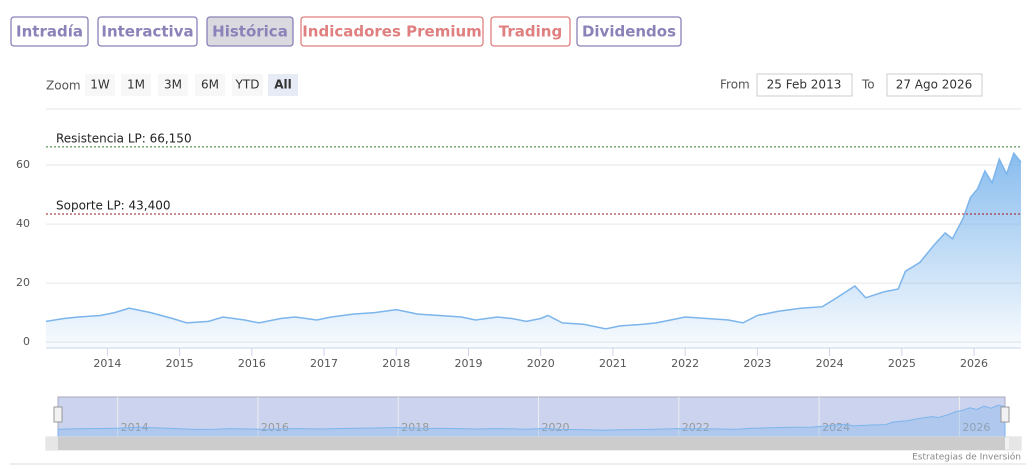  What do you see at coordinates (396, 363) in the screenshot?
I see `x-tick-label: 2018` at bounding box center [396, 363].